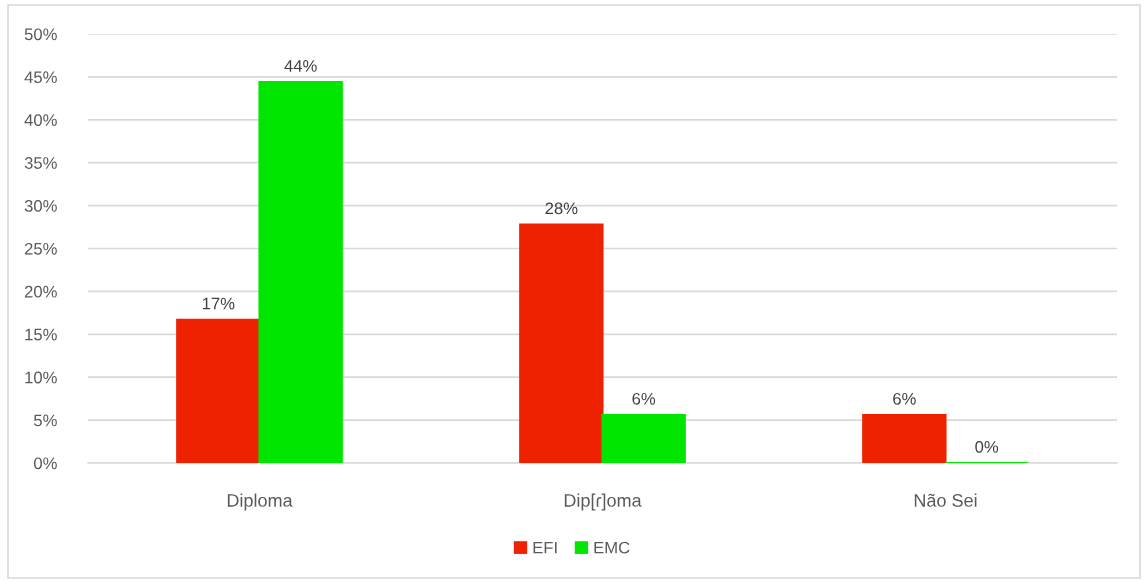 Image resolution: width=1144 pixels, height=583 pixels. What do you see at coordinates (40, 120) in the screenshot?
I see `y-tick-label: 40%` at bounding box center [40, 120].